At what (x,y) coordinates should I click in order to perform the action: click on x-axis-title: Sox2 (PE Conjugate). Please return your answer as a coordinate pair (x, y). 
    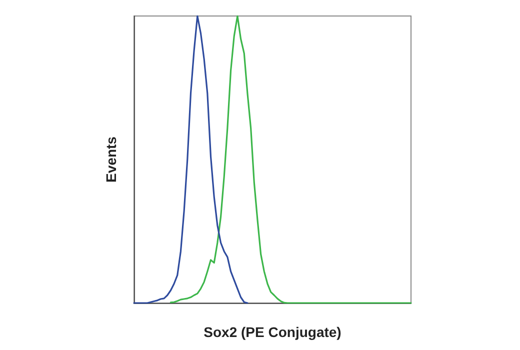
    Looking at the image, I should click on (273, 332).